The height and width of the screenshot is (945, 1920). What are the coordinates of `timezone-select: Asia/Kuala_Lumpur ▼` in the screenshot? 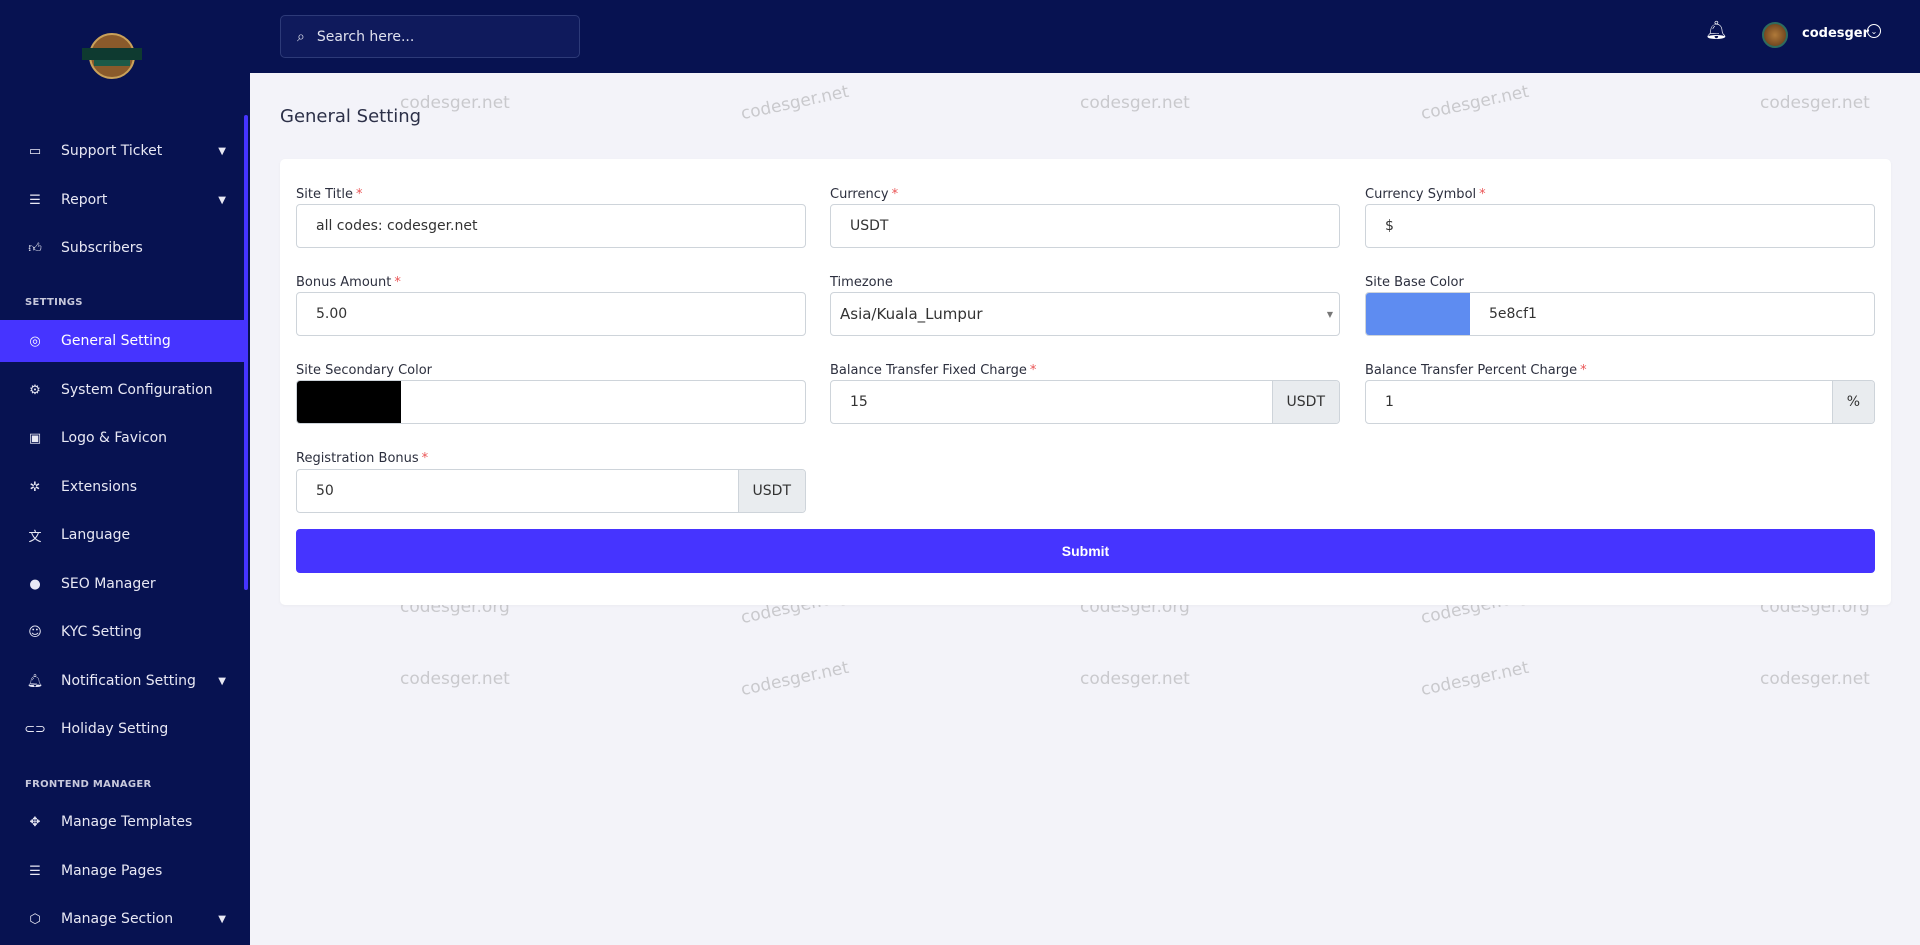 It's located at (1085, 314).